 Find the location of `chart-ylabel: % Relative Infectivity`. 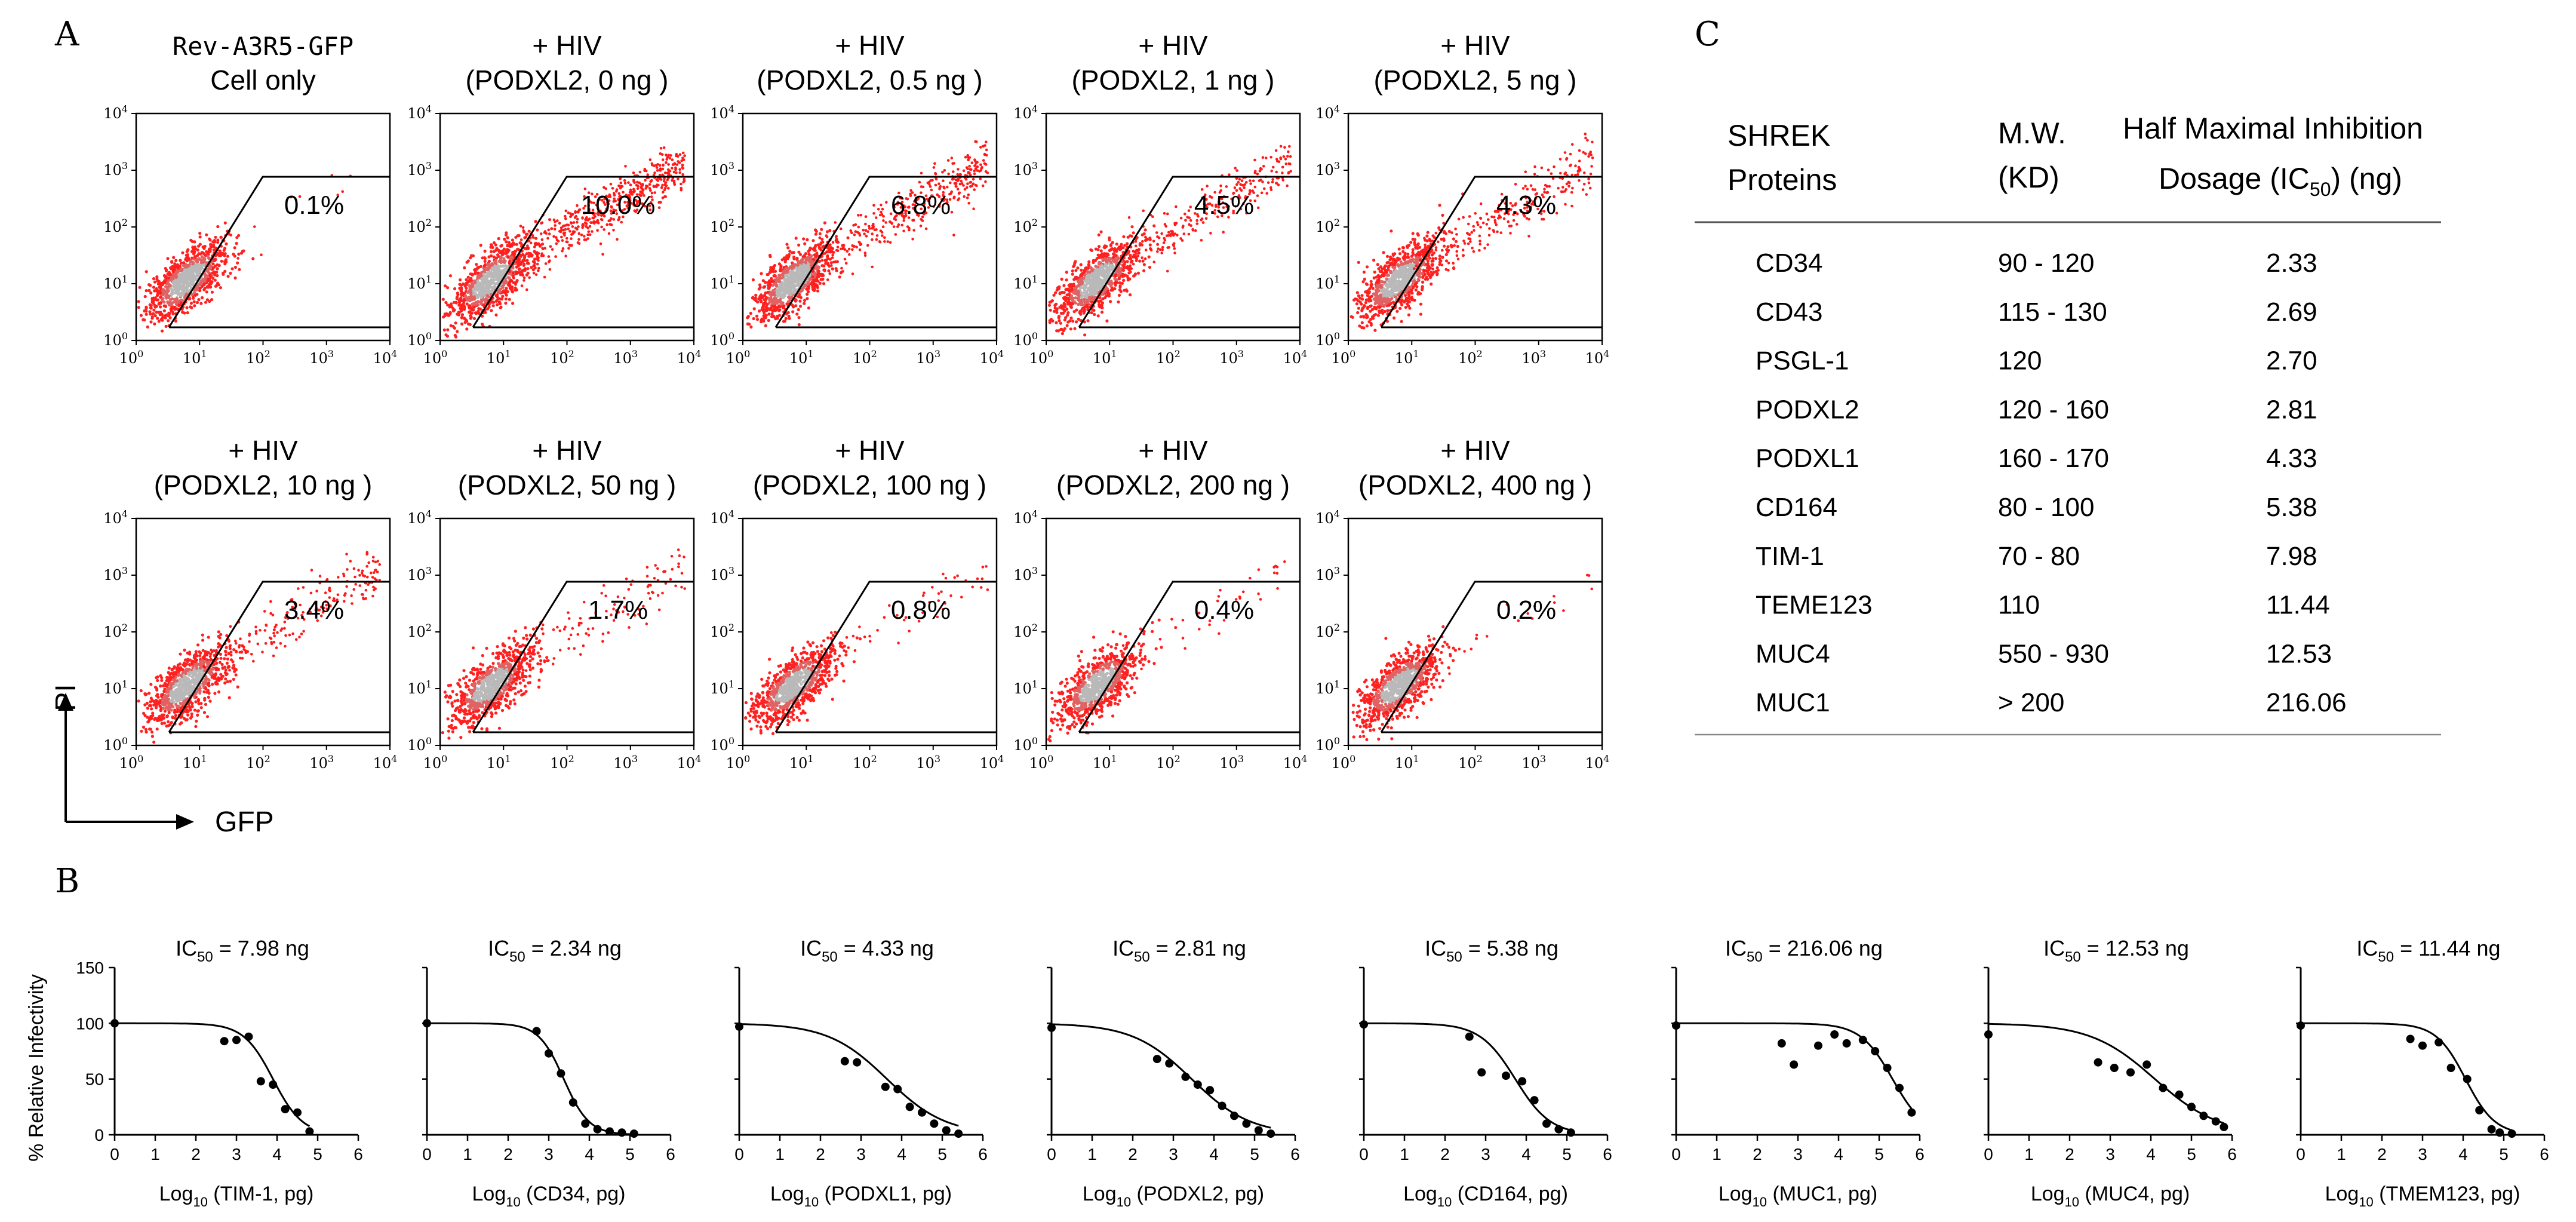

chart-ylabel: % Relative Infectivity is located at coordinates (36, 1068).